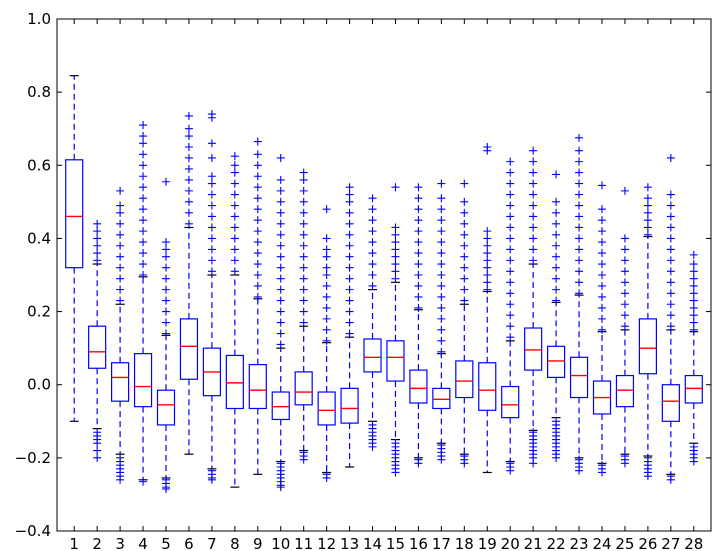  What do you see at coordinates (33, 458) in the screenshot?
I see `y-tick-label: −0.2` at bounding box center [33, 458].